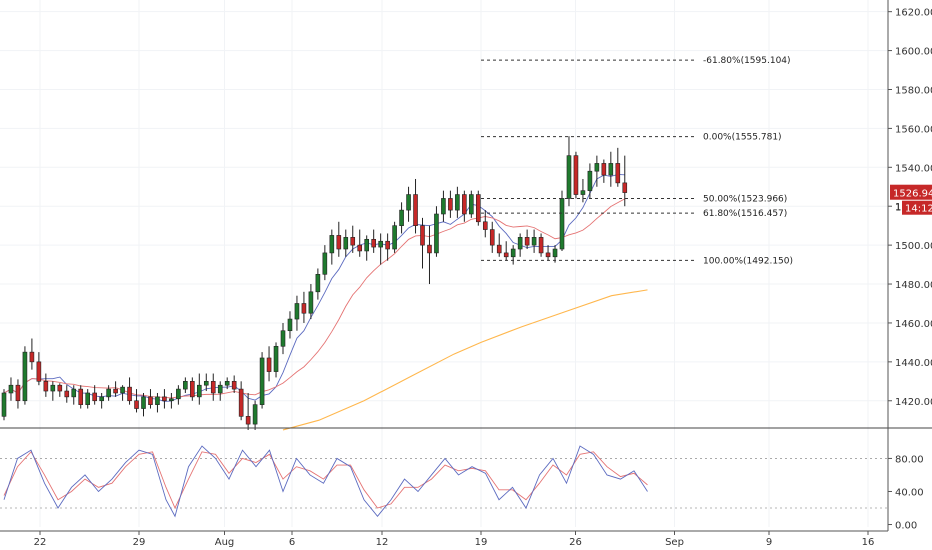  Describe the element at coordinates (868, 542) in the screenshot. I see `time-tick-label: 16` at that location.